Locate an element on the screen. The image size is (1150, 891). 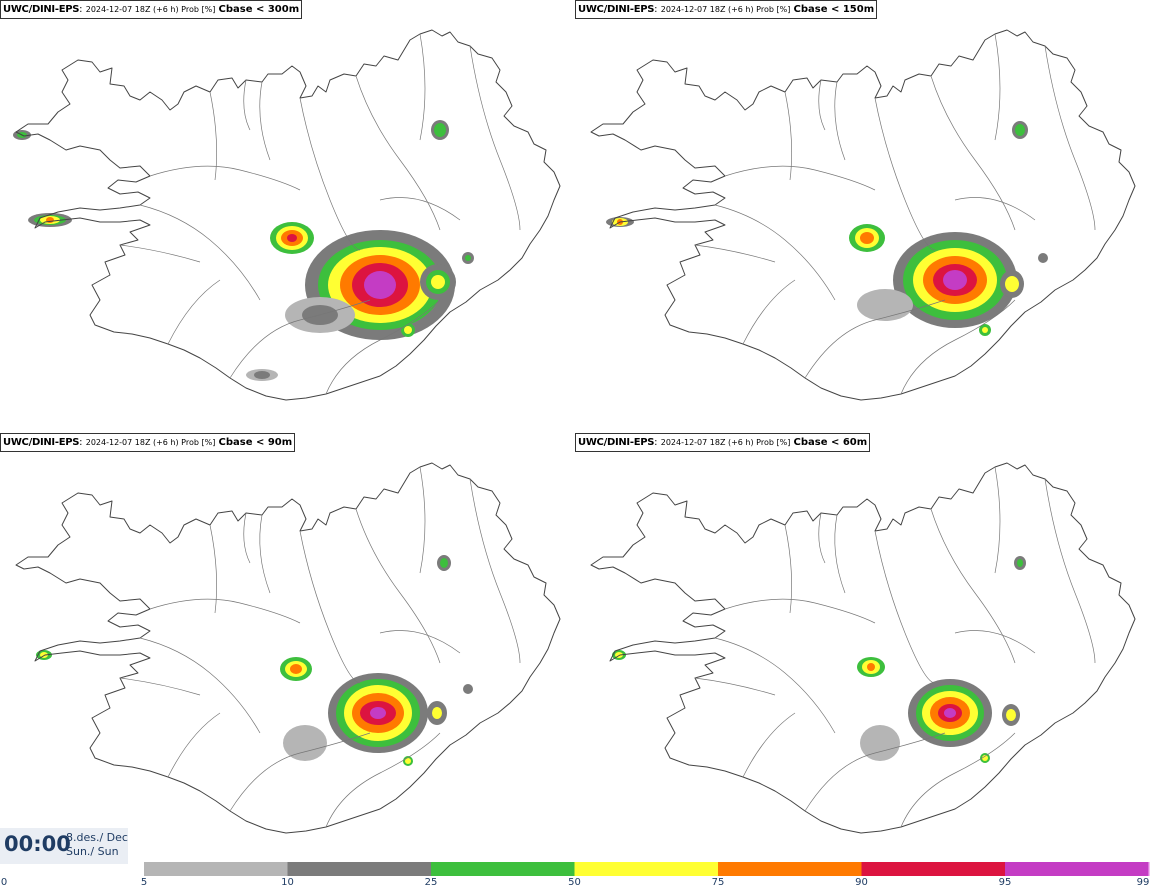
legend-tick-label: 75 is located at coordinates (718, 882).